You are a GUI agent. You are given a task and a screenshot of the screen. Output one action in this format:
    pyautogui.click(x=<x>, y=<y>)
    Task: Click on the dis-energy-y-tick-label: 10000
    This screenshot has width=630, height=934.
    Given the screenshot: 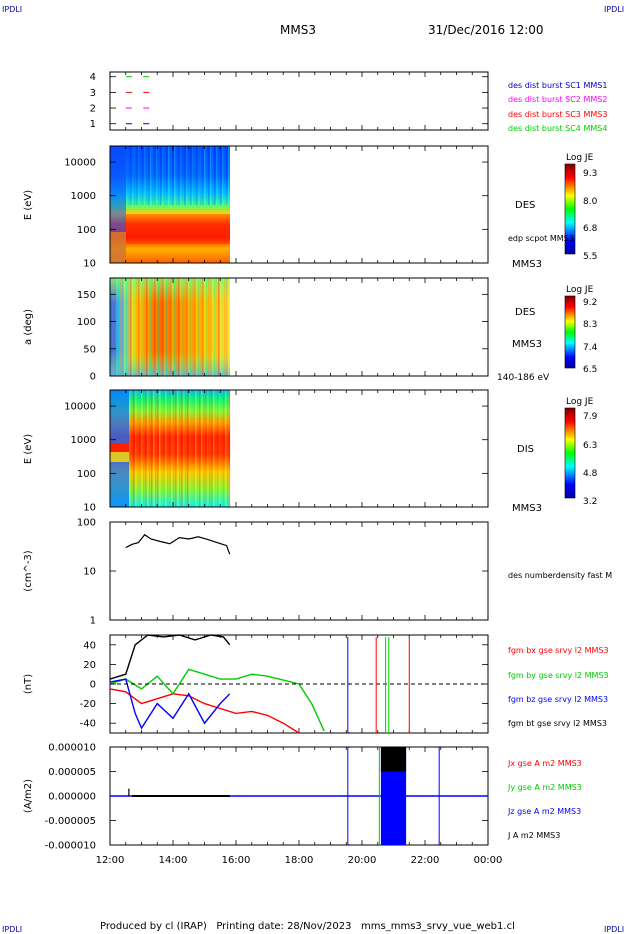 What is the action you would take?
    pyautogui.click(x=80, y=407)
    